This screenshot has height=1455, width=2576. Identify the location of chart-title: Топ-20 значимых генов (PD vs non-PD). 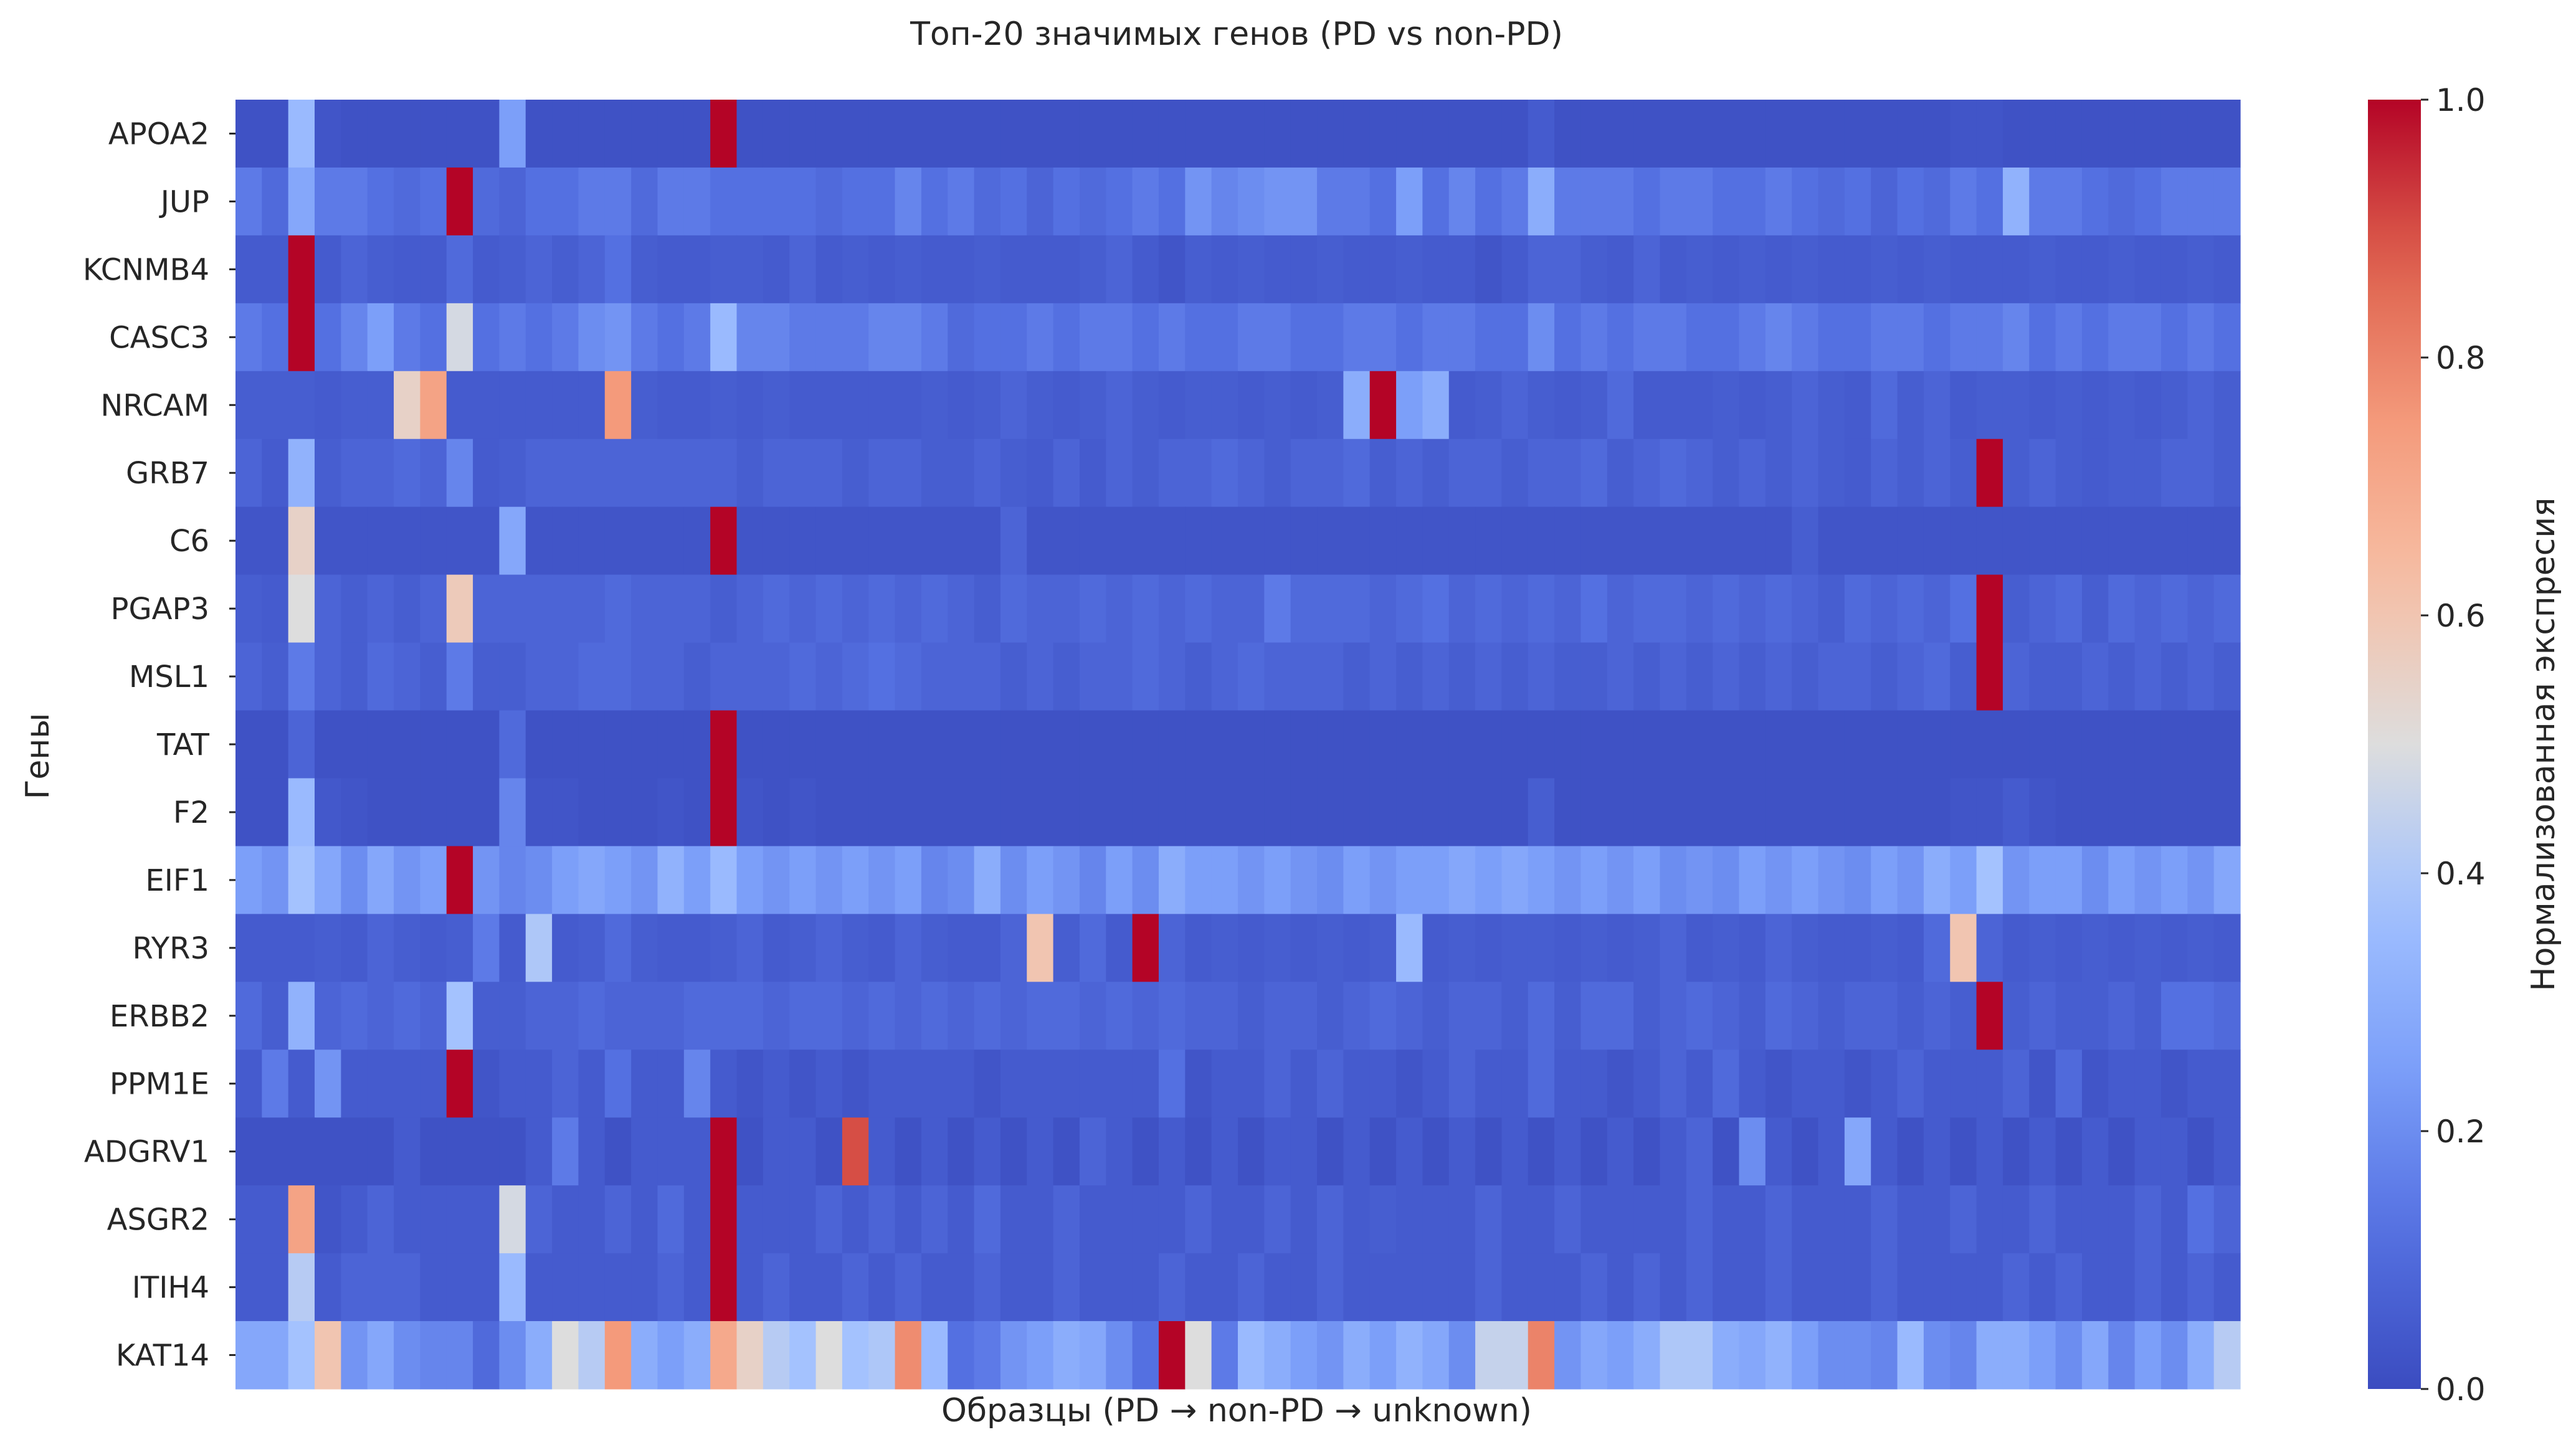
(1236, 34).